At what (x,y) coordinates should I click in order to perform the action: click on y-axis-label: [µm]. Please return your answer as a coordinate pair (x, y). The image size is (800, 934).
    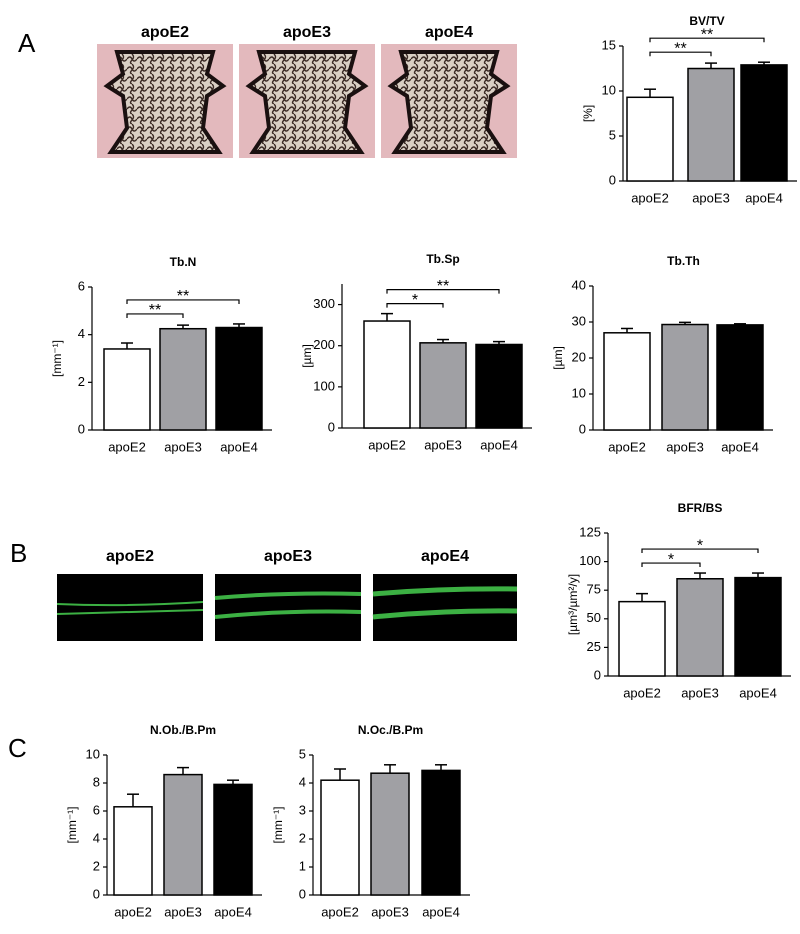
    Looking at the image, I should click on (558, 358).